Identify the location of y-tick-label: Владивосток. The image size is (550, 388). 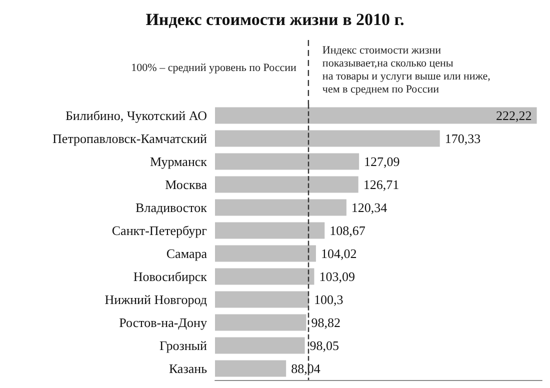
(172, 207).